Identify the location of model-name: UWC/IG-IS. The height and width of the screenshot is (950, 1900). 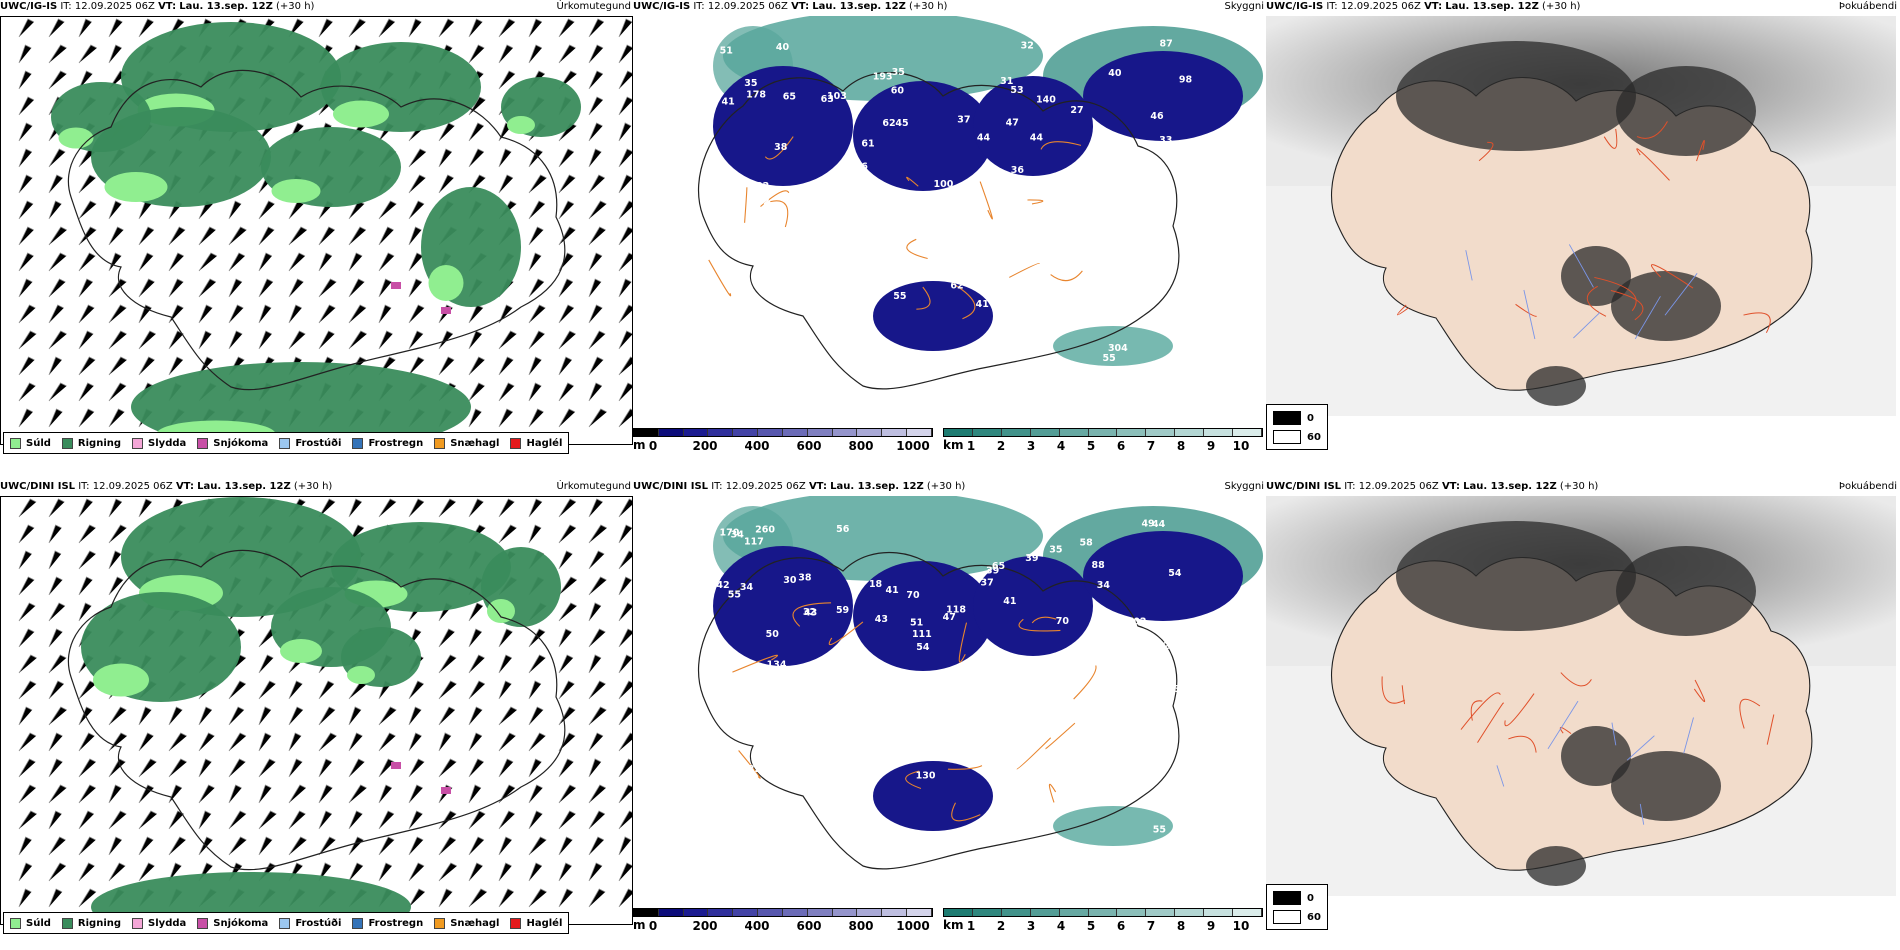
(1295, 6).